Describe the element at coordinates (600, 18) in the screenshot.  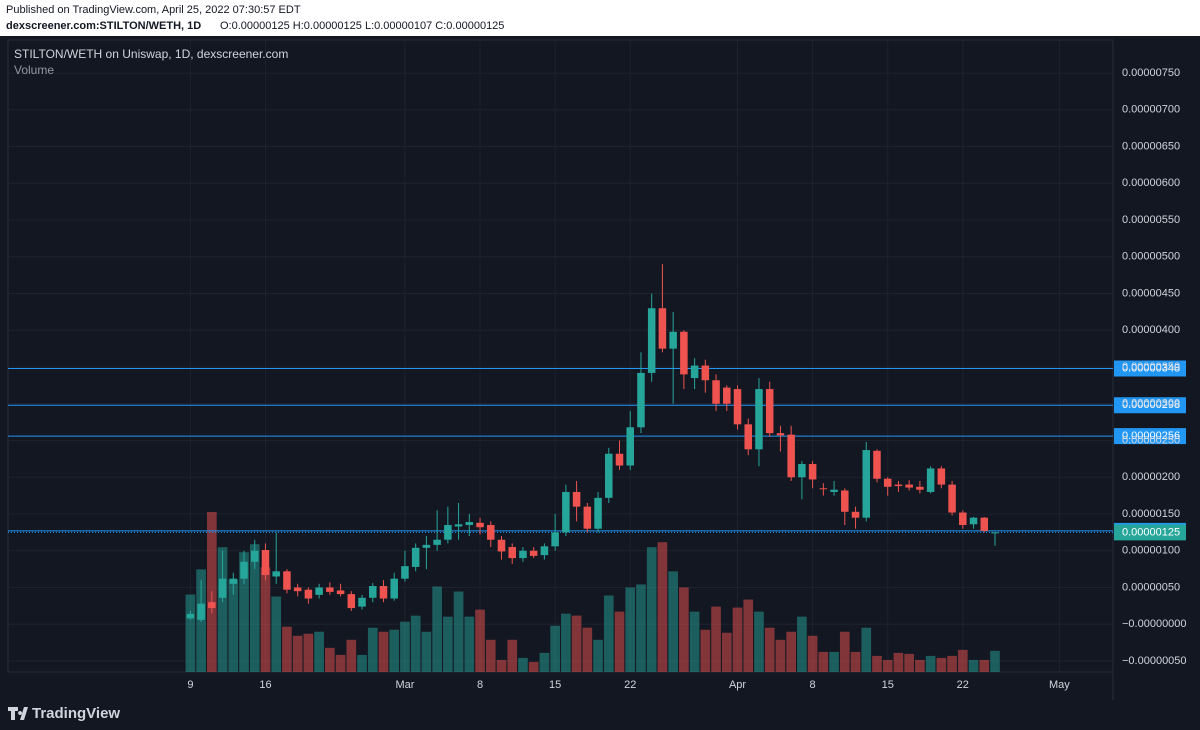
I see `header-bar` at that location.